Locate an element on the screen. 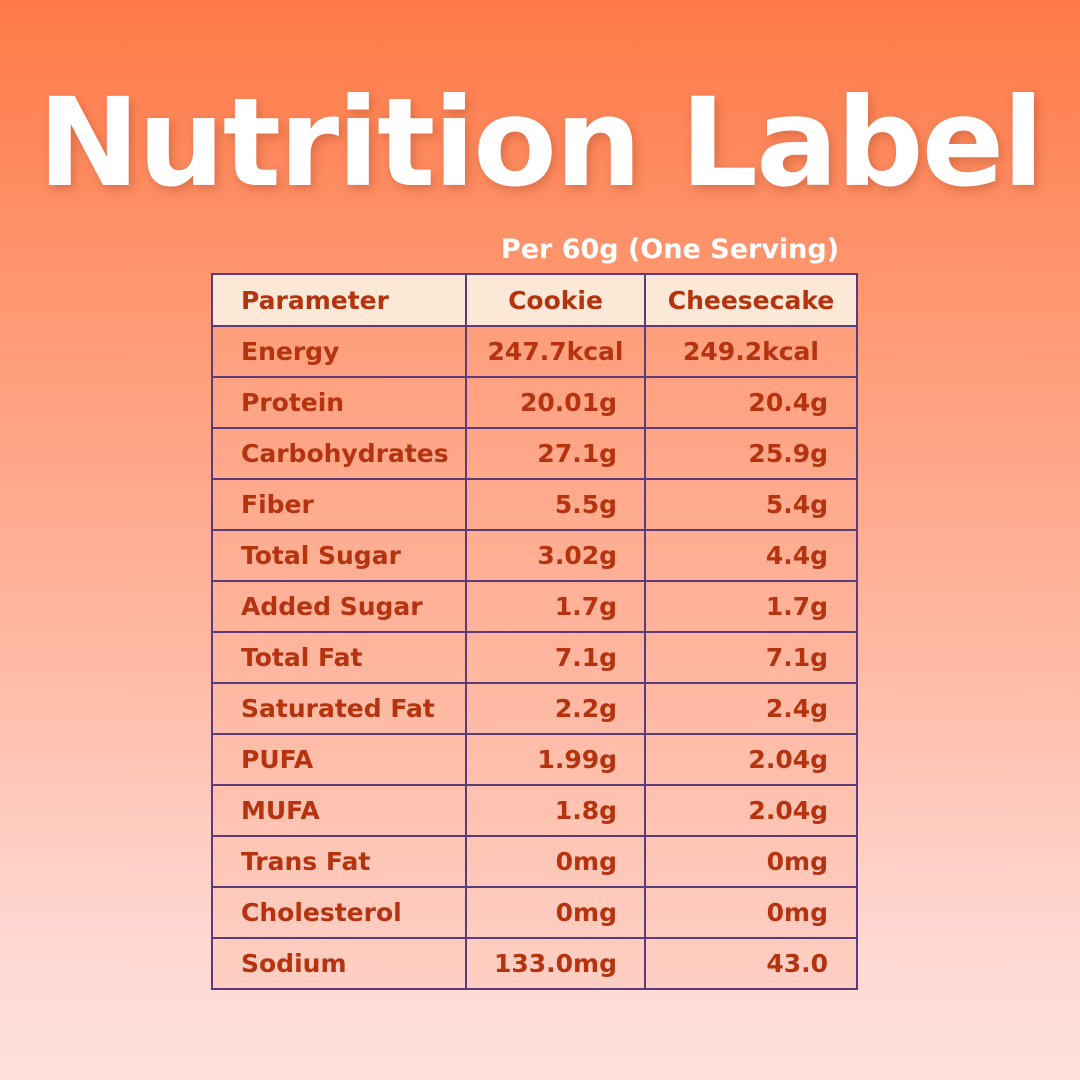 The width and height of the screenshot is (1080, 1080). cheesecake-value-cell: 7.1g is located at coordinates (751, 657).